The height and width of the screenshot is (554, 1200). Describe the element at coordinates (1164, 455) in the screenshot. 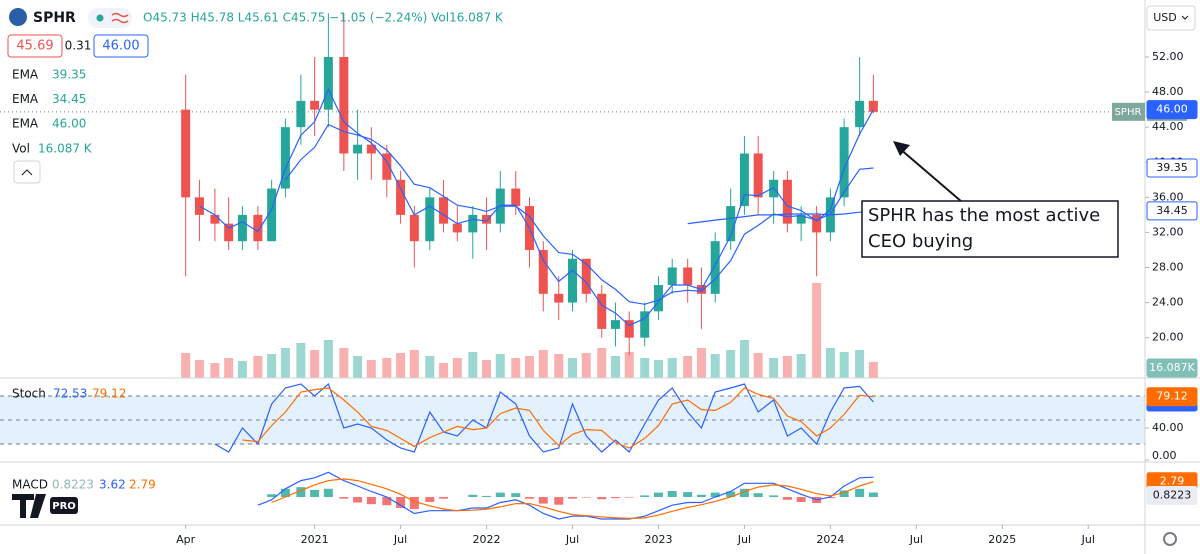

I see `y-tick-label: 0.00` at that location.